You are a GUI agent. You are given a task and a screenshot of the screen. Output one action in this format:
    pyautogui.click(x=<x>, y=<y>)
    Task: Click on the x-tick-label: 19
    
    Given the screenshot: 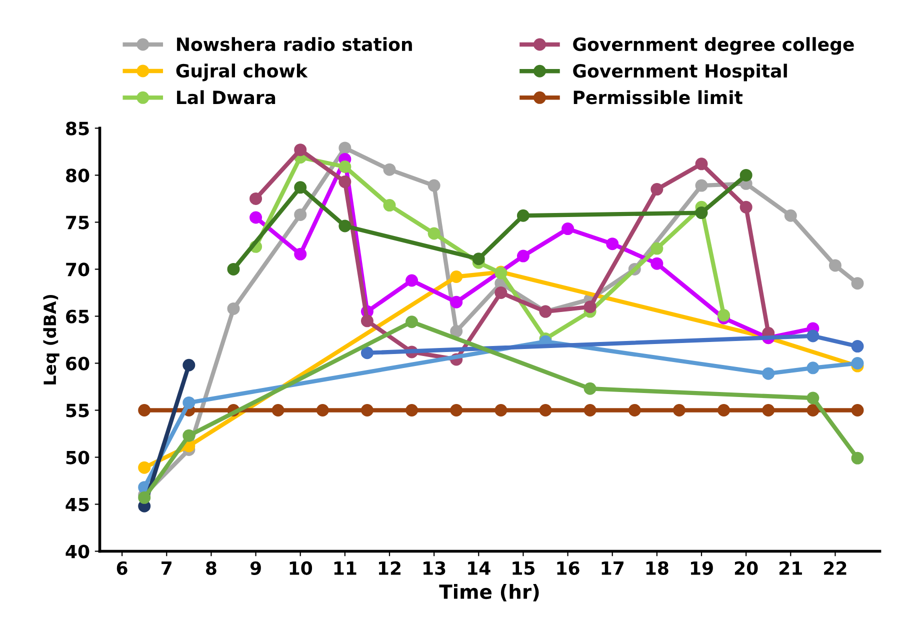 What is the action you would take?
    pyautogui.click(x=701, y=568)
    